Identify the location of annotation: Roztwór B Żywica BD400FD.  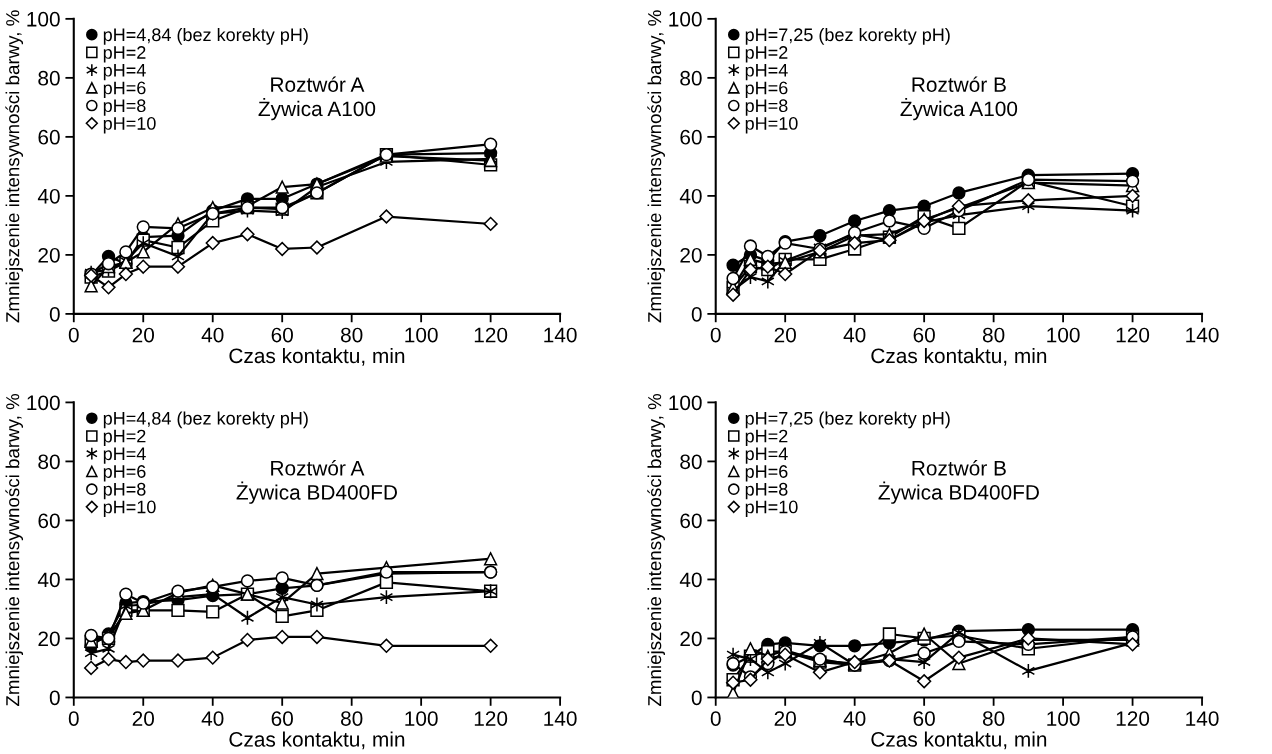
(958, 482).